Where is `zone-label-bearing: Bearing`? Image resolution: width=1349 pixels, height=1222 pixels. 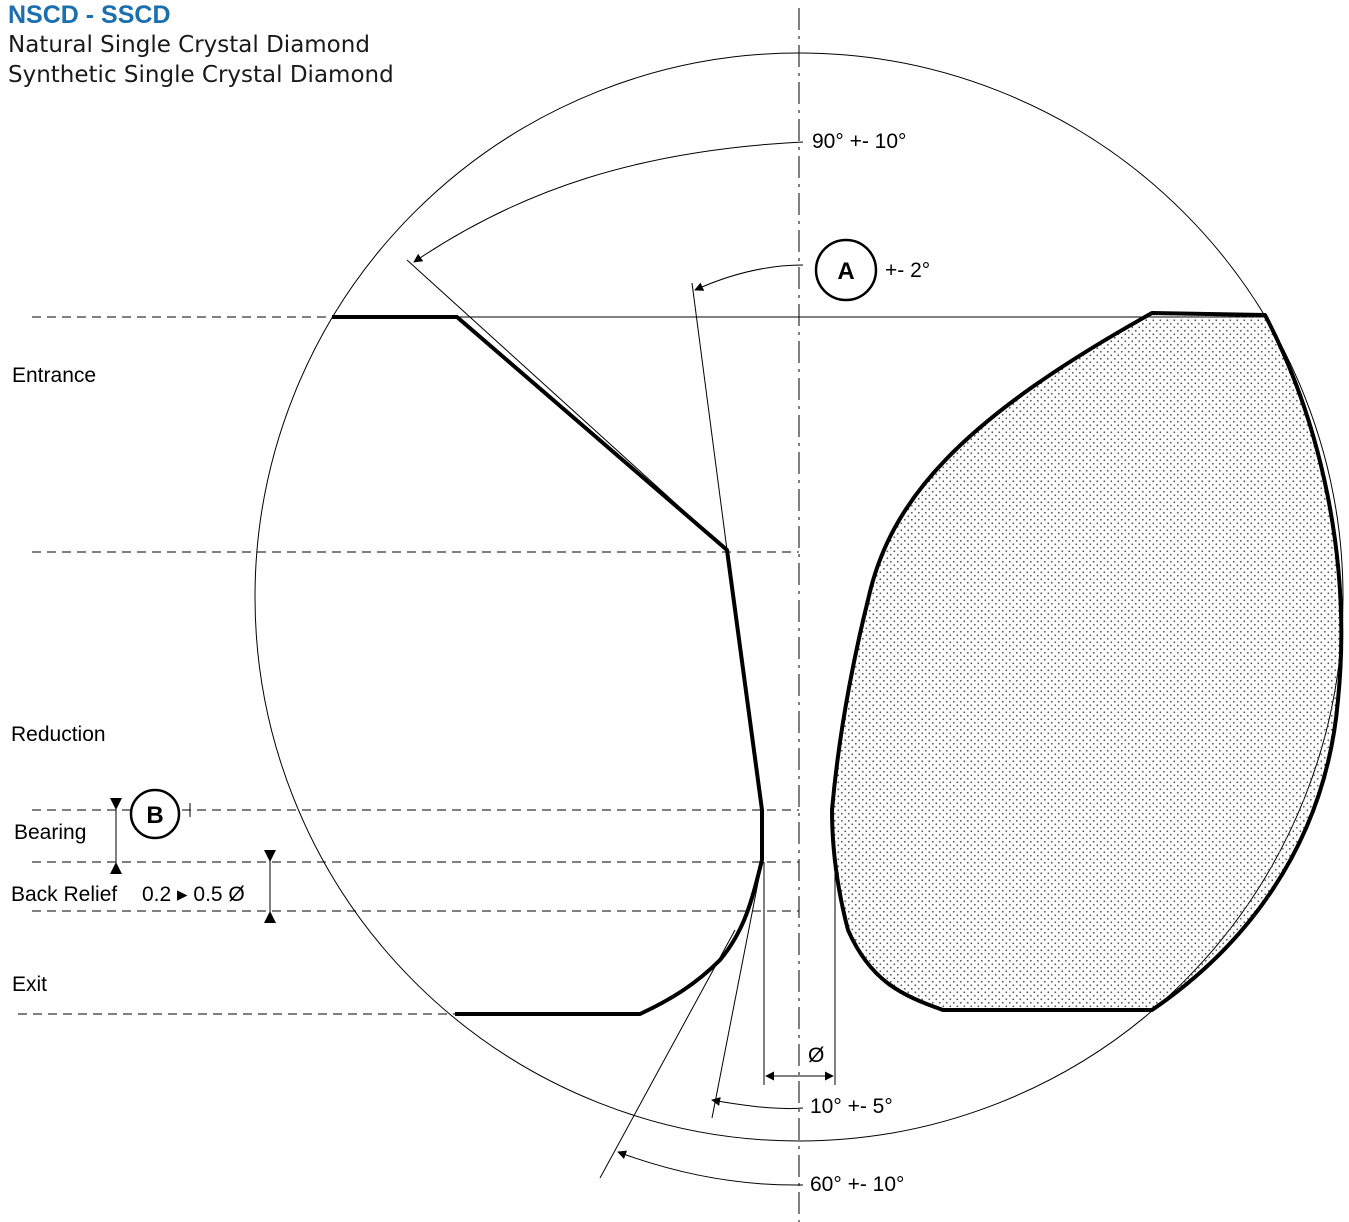 zone-label-bearing: Bearing is located at coordinates (50, 832).